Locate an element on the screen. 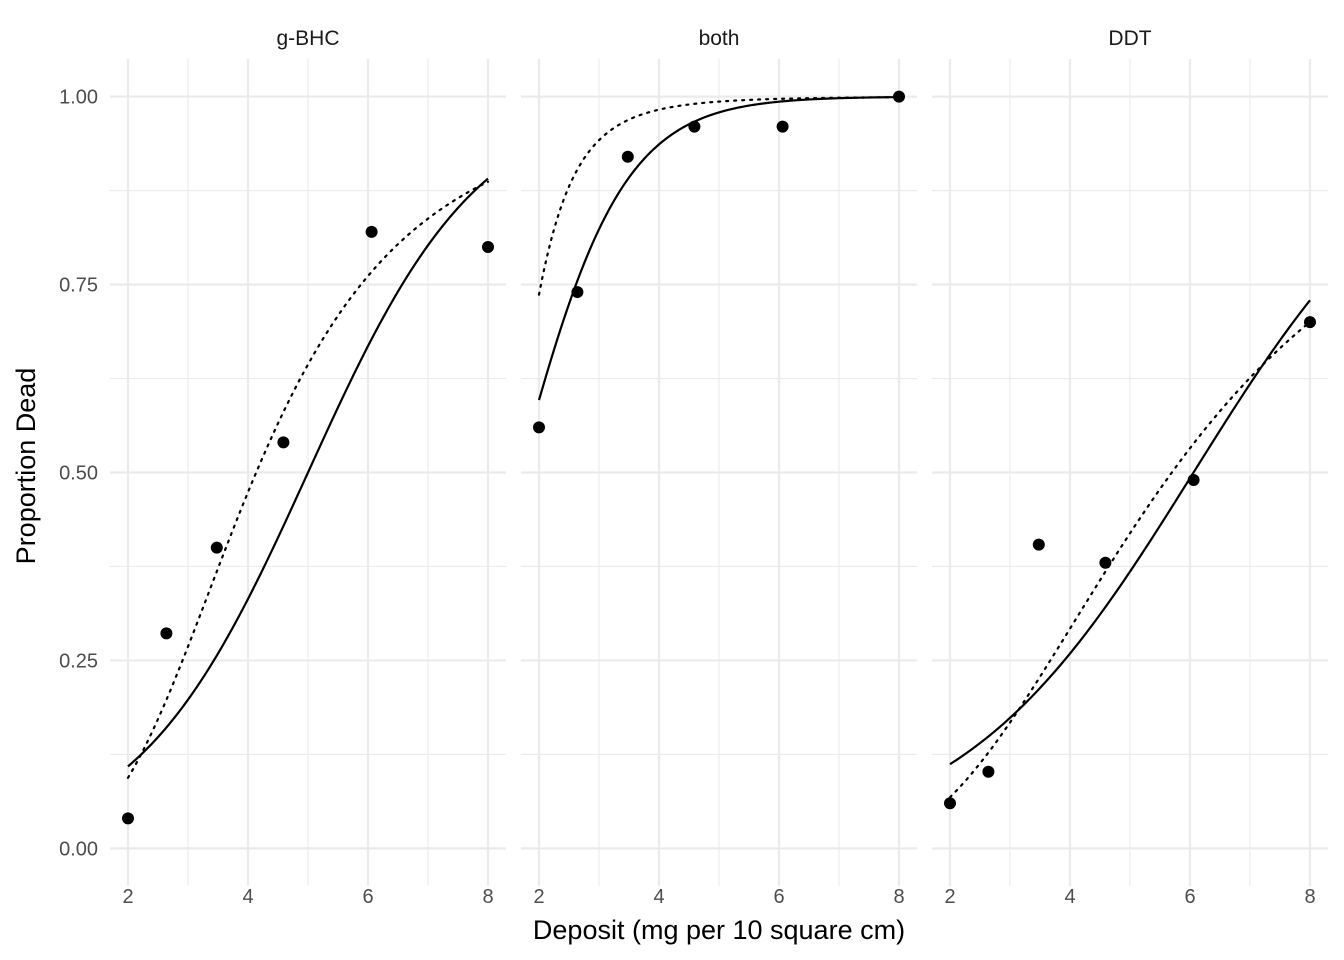  y-axis-title: Proportion Dead is located at coordinates (26, 466).